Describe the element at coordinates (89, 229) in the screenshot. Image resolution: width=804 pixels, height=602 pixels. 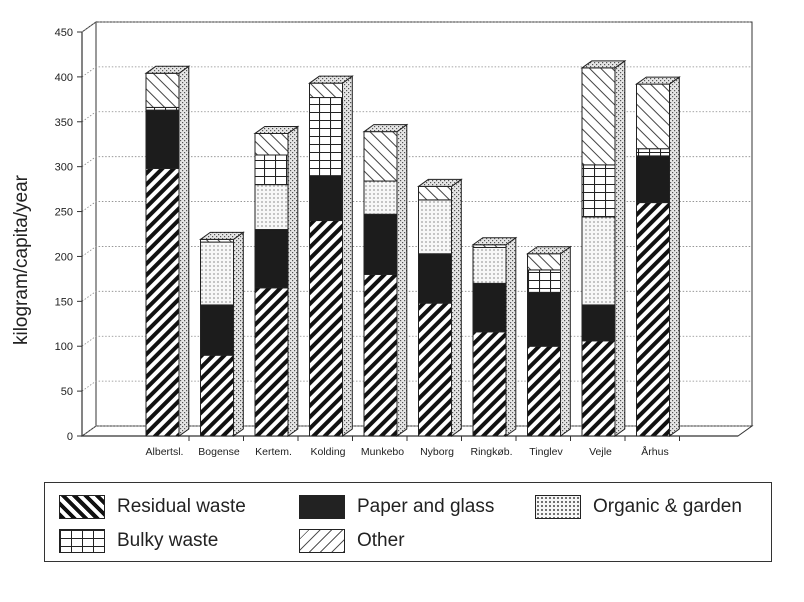
I see `chart-side-wall` at that location.